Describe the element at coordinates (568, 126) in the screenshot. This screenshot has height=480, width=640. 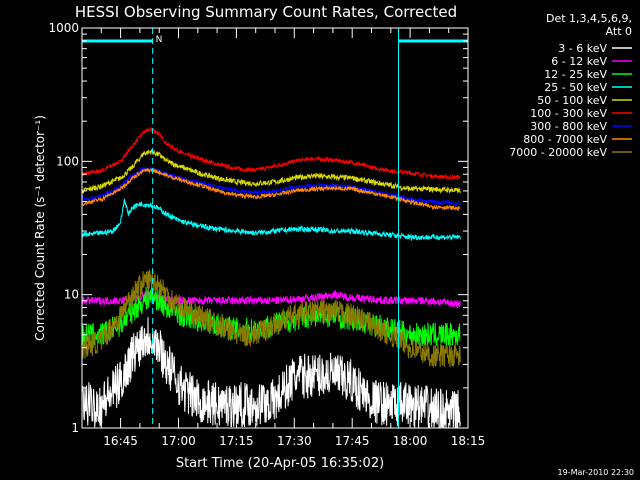
I see `legend-label-6: 300 - 800 keV` at that location.